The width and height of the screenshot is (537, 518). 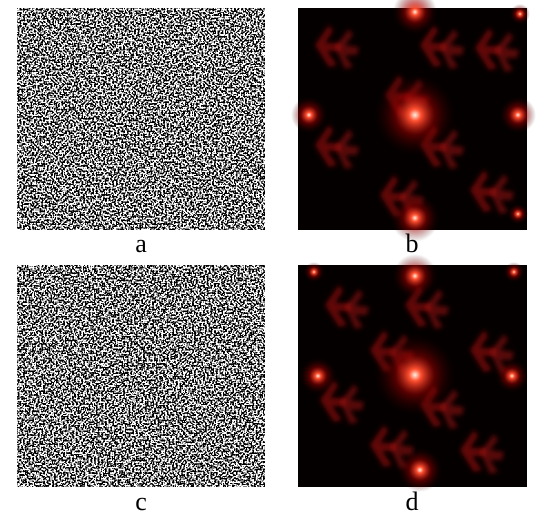 What do you see at coordinates (412, 501) in the screenshot?
I see `panel-label: d` at bounding box center [412, 501].